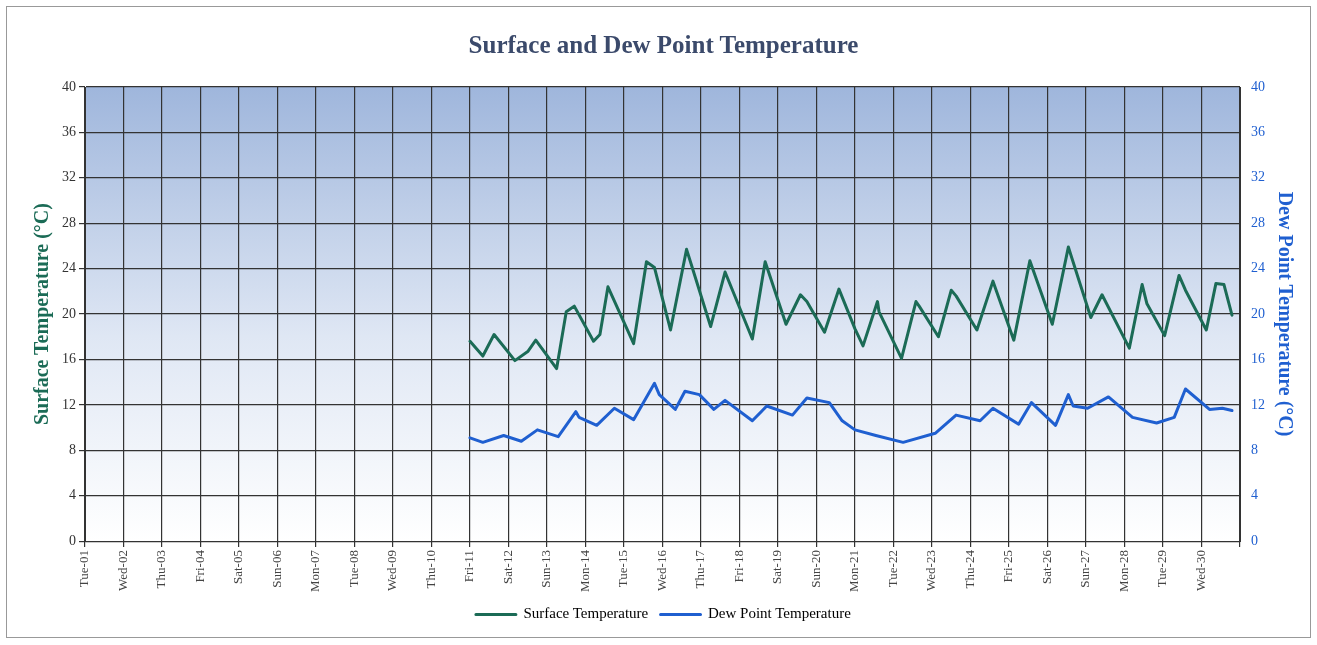  Describe the element at coordinates (1258, 313) in the screenshot. I see `y2-tick-label: 20` at that location.